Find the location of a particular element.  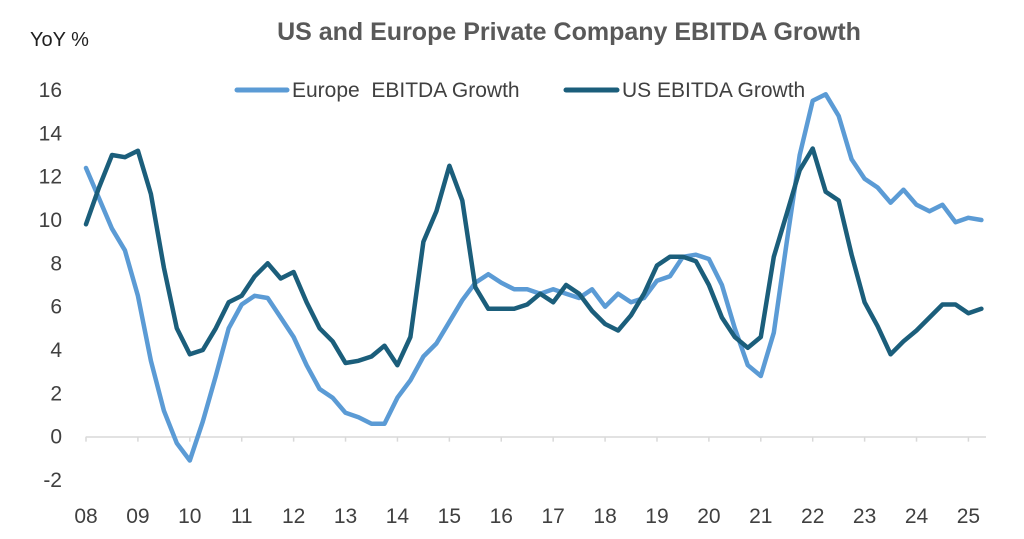

x-tick-label: 18 is located at coordinates (604, 516).